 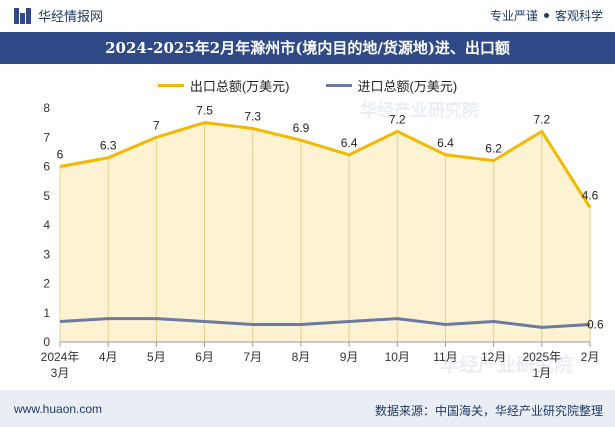 What do you see at coordinates (590, 357) in the screenshot?
I see `x-tick-label: 2月` at bounding box center [590, 357].